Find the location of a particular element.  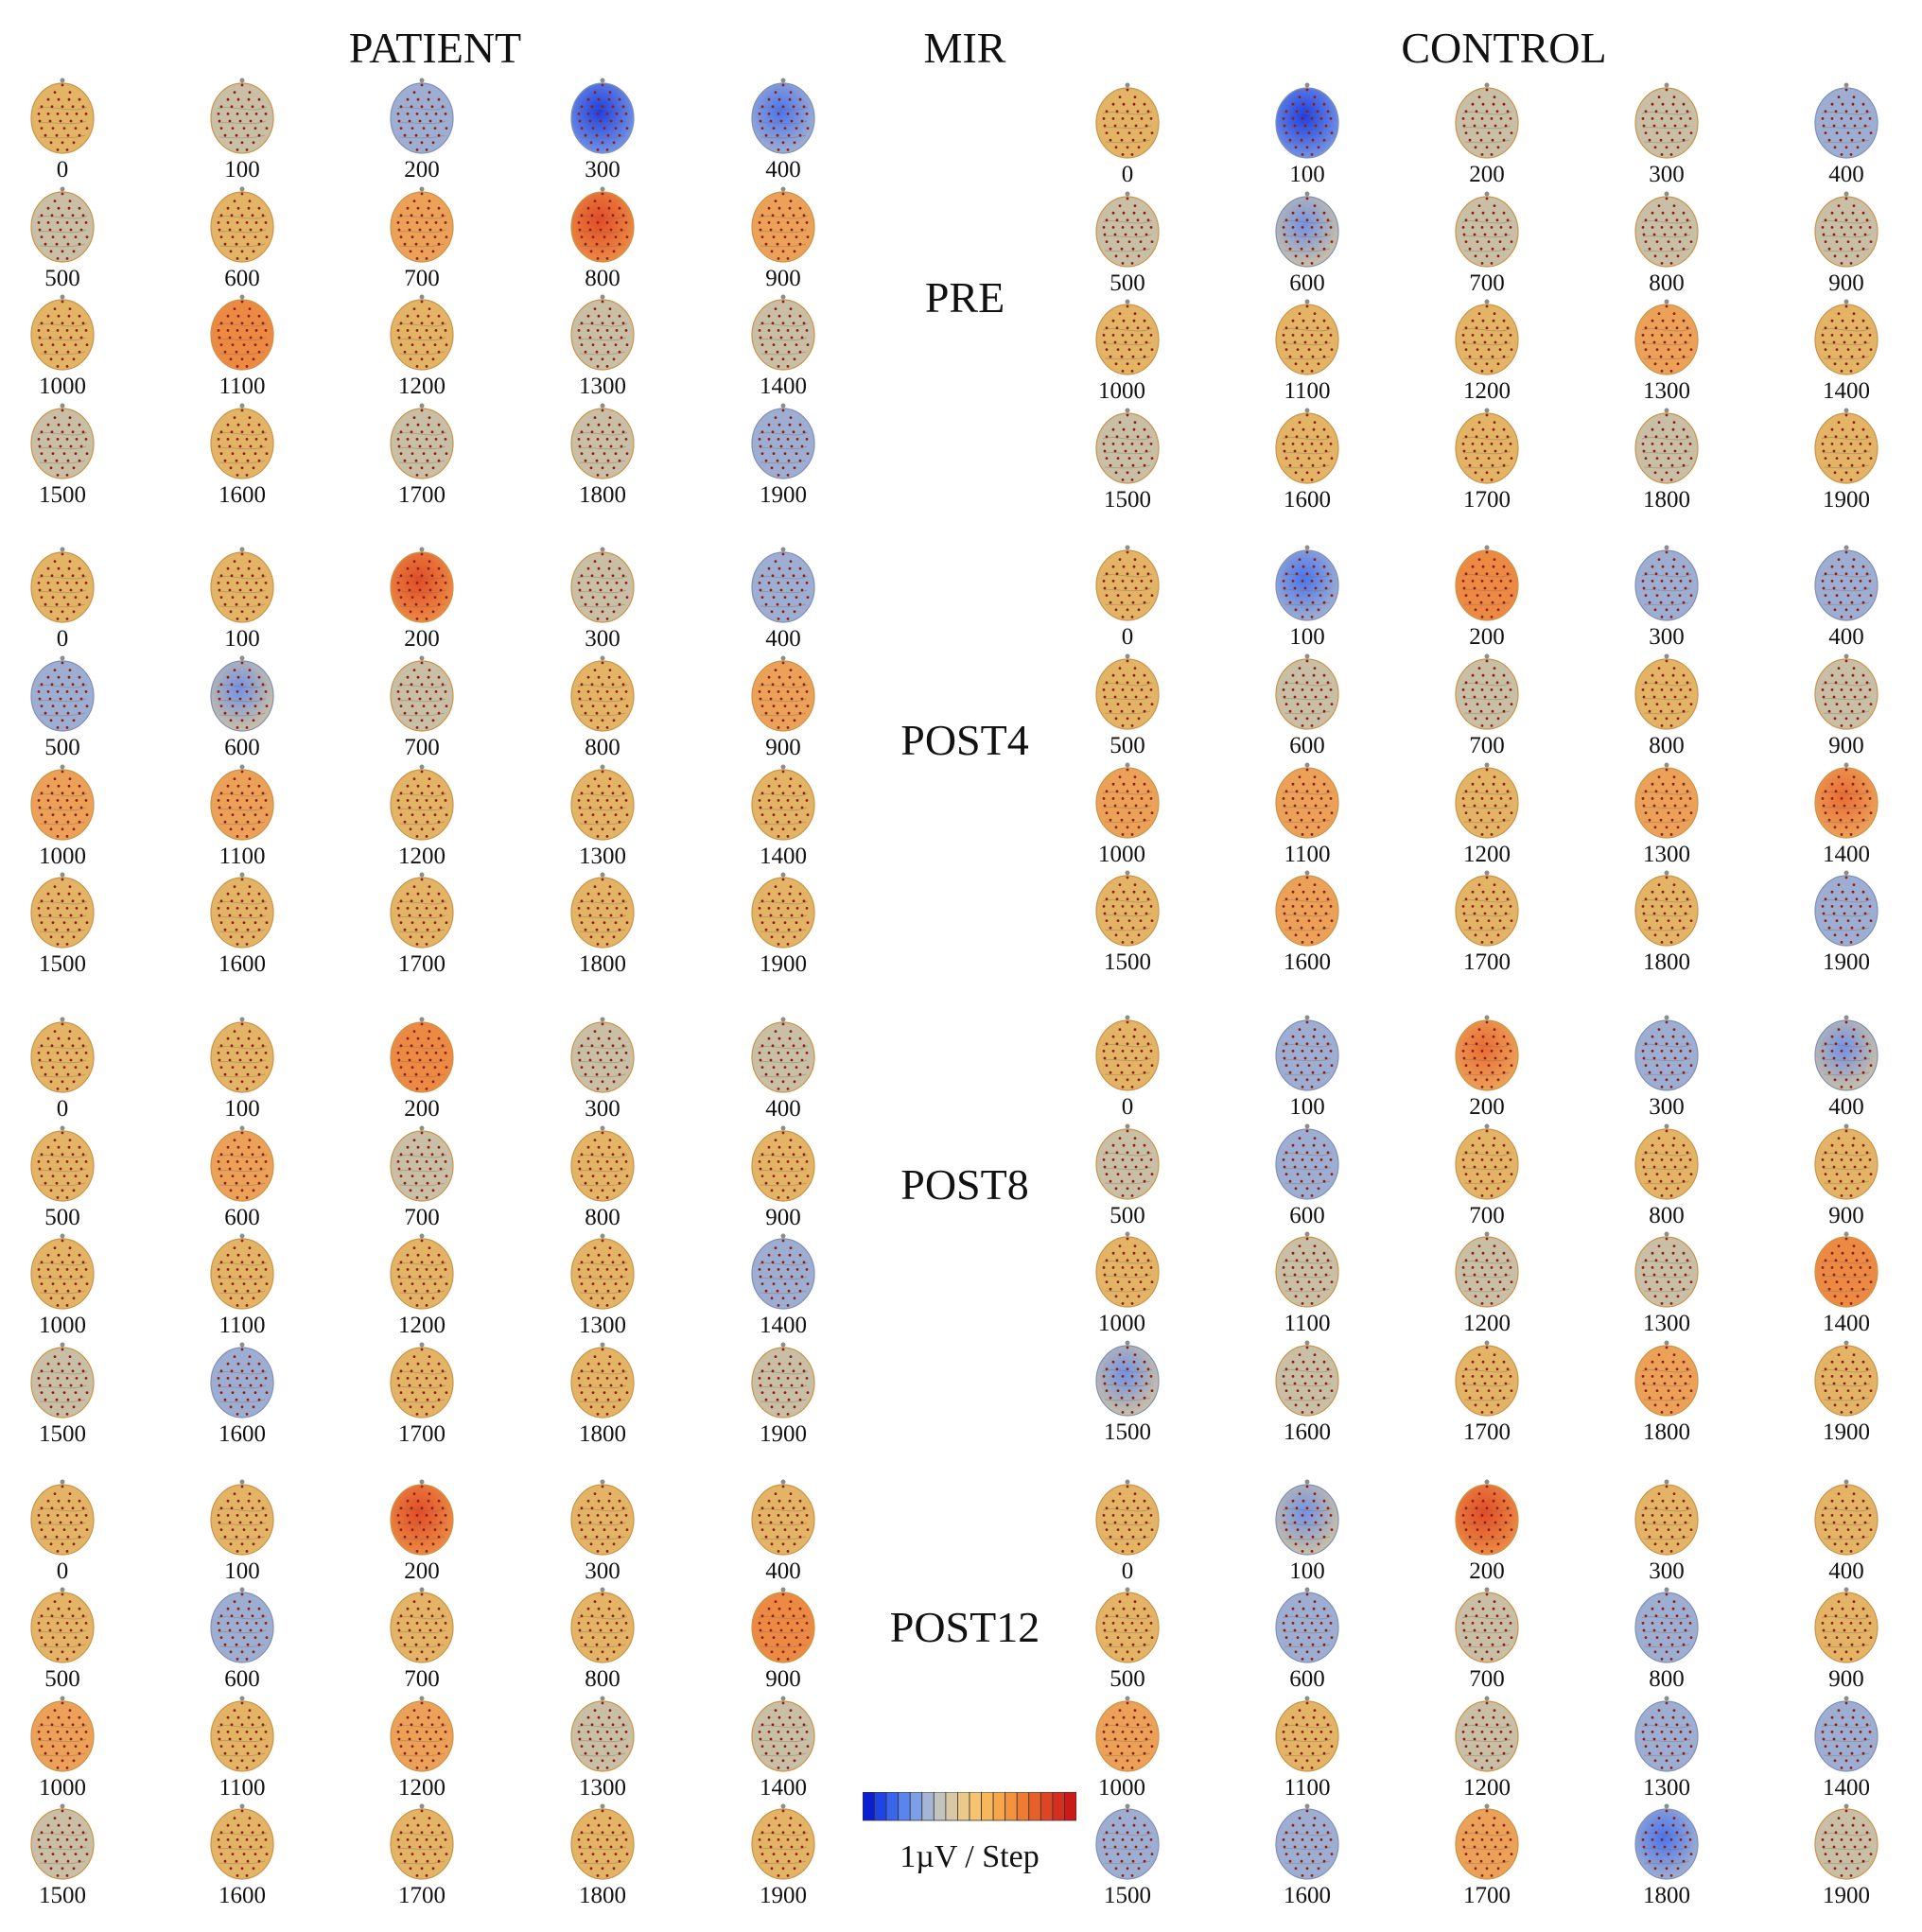

time-label: 1700 is located at coordinates (422, 964).